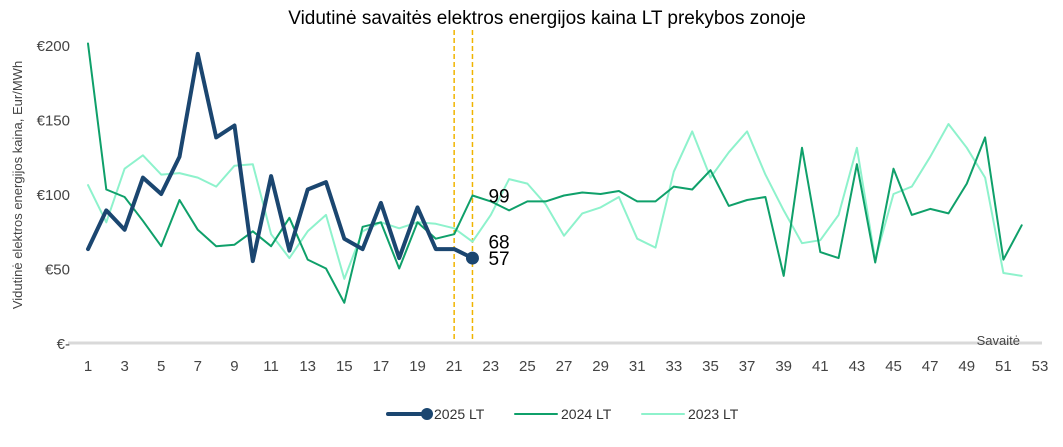 This screenshot has height=447, width=1063. What do you see at coordinates (564, 366) in the screenshot?
I see `x-tick-label: 27` at bounding box center [564, 366].